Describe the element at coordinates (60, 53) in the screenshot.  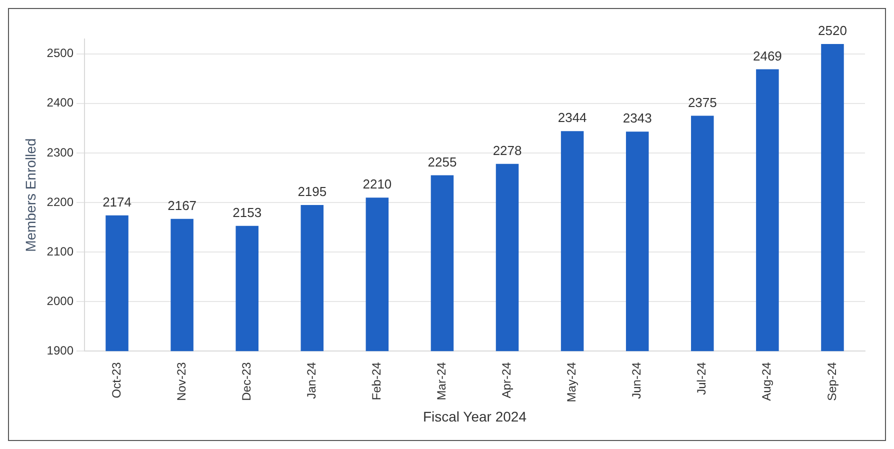
I see `y-tick-label: 2500` at that location.